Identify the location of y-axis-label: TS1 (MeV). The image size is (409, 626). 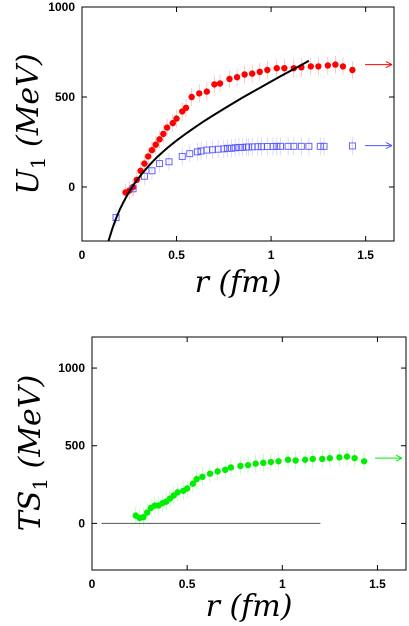
(32, 453).